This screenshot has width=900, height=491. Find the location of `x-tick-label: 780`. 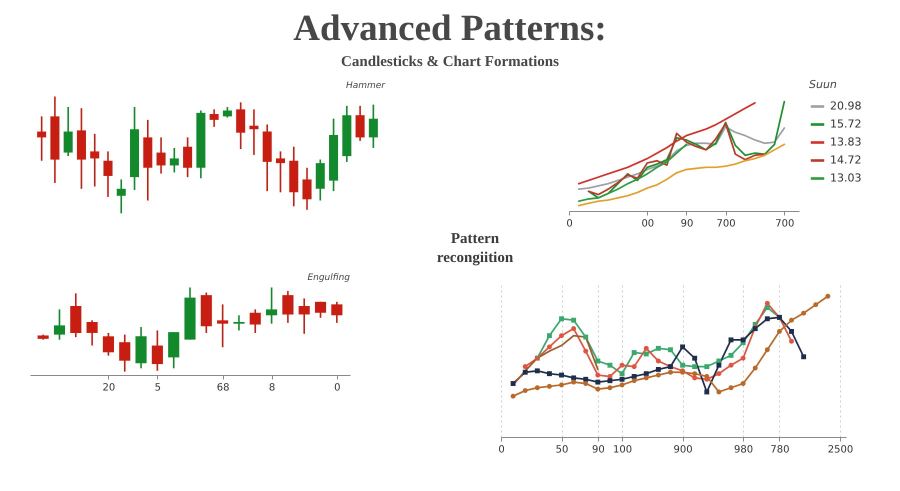

x-tick-label: 780 is located at coordinates (780, 450).